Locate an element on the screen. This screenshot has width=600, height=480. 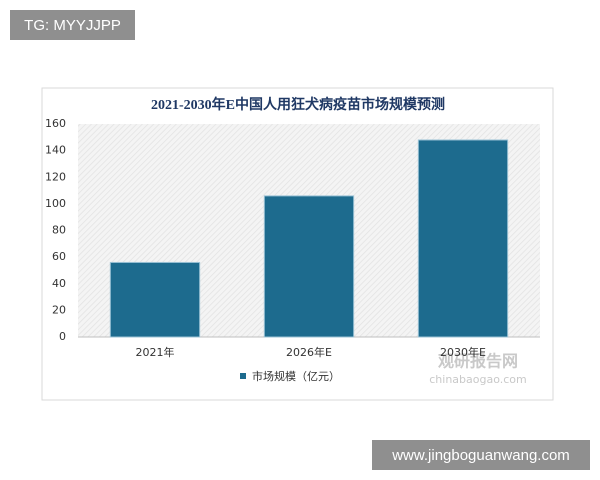
x-tick-label: 2021年 is located at coordinates (155, 352).